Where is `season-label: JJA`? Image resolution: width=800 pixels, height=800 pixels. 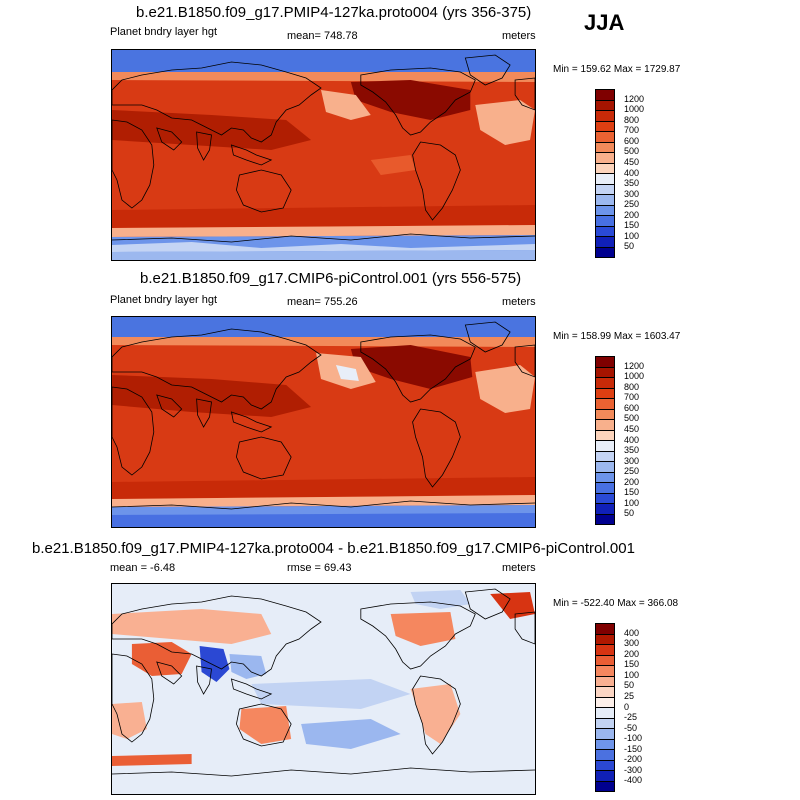
season-label: JJA is located at coordinates (604, 22).